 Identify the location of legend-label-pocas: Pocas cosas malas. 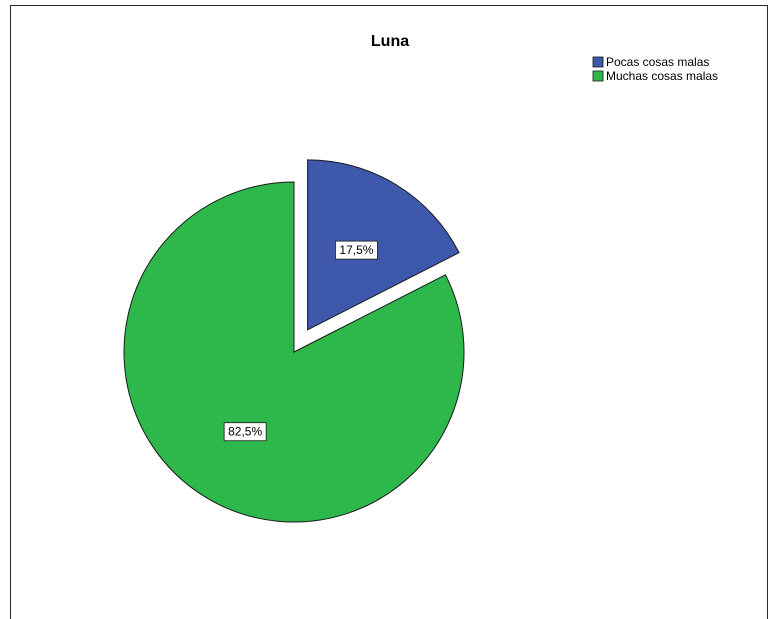
(657, 62).